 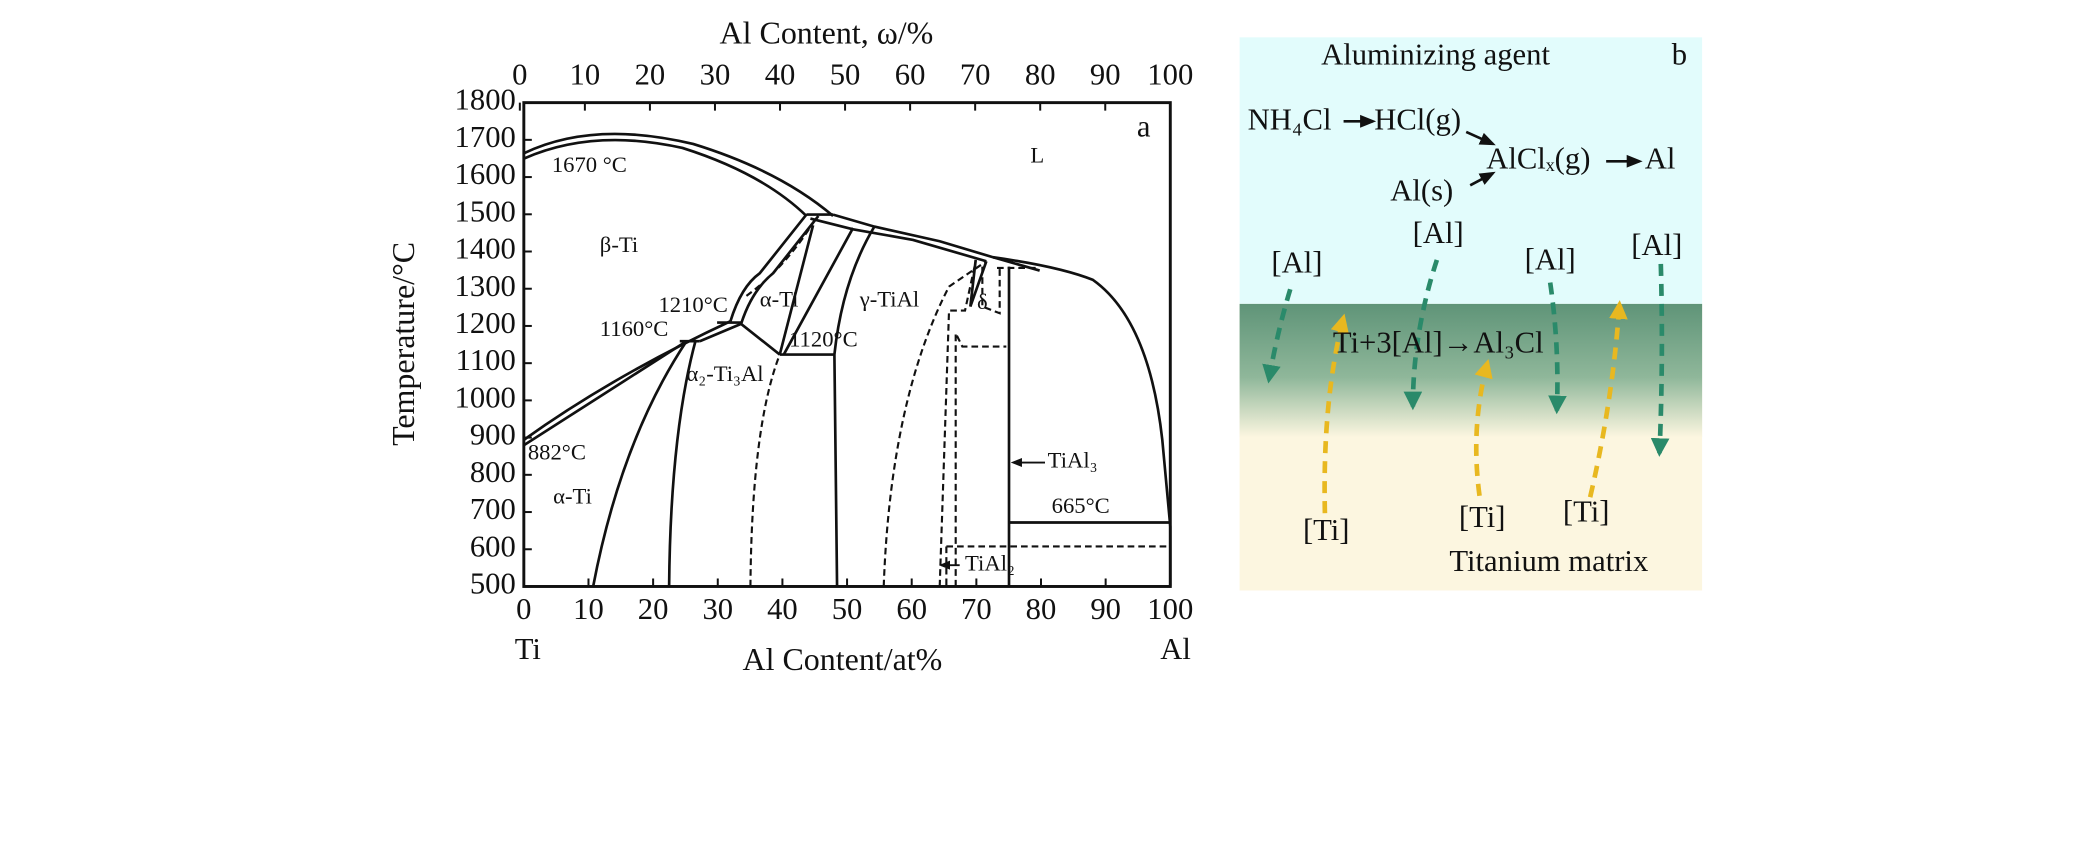 I want to click on x-tick-label: 80, so click(x=1041, y=609).